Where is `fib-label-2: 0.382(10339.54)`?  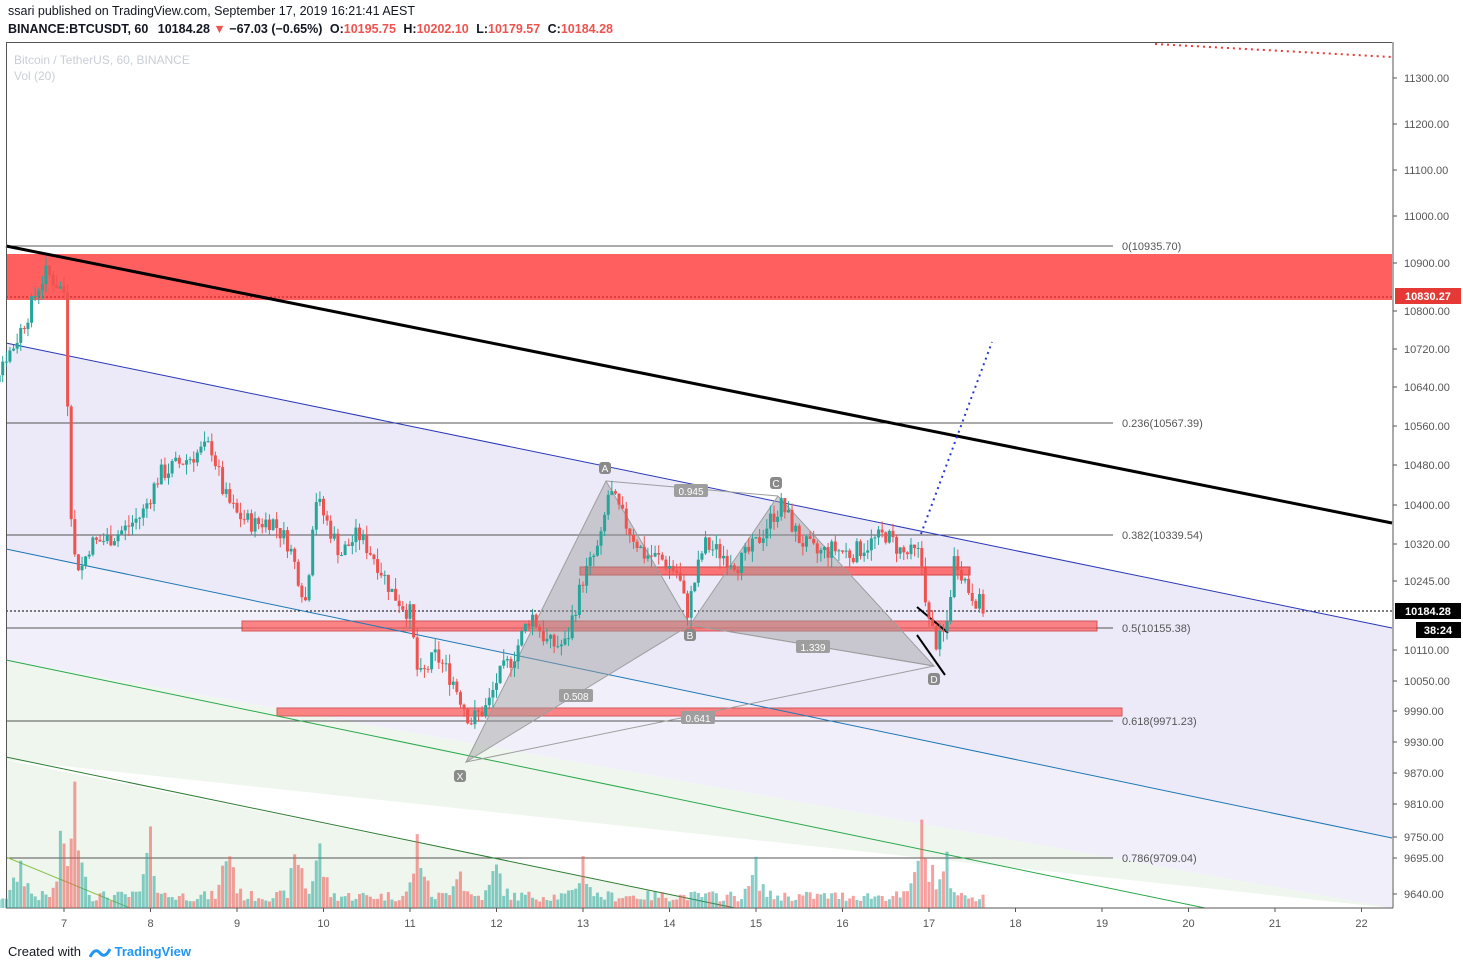
fib-label-2: 0.382(10339.54) is located at coordinates (1162, 536).